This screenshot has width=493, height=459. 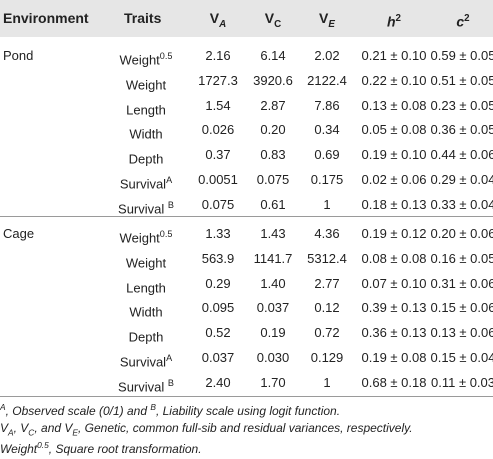 What do you see at coordinates (461, 333) in the screenshot?
I see `c2-cell: 0.13 ± 0.06` at bounding box center [461, 333].